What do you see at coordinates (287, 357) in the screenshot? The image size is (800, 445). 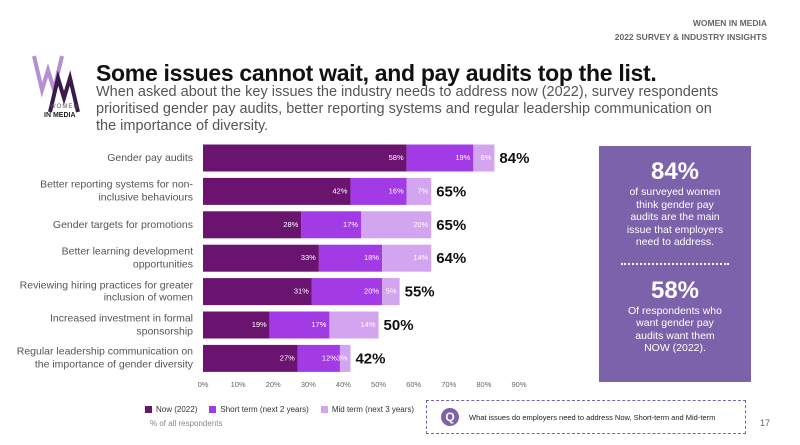 I see `segment-label: 27%` at bounding box center [287, 357].